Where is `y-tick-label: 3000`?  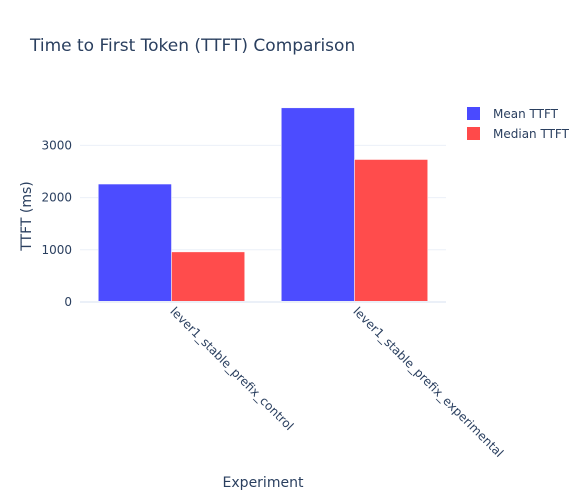
y-tick-label: 3000 is located at coordinates (56, 145).